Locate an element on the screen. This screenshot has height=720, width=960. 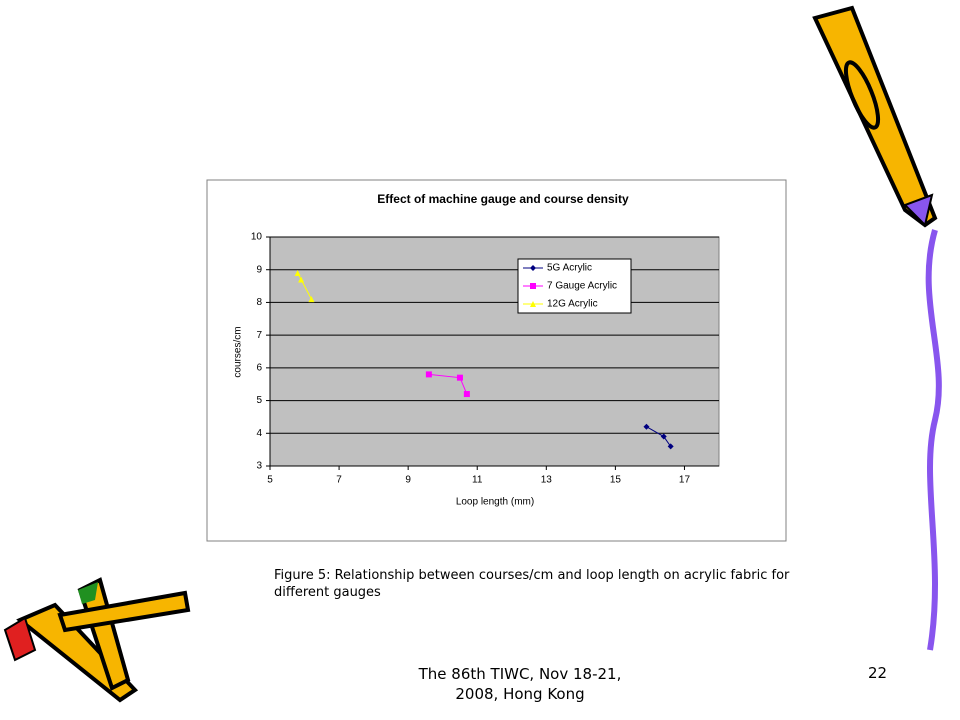
x-tick-label: 9 is located at coordinates (408, 480).